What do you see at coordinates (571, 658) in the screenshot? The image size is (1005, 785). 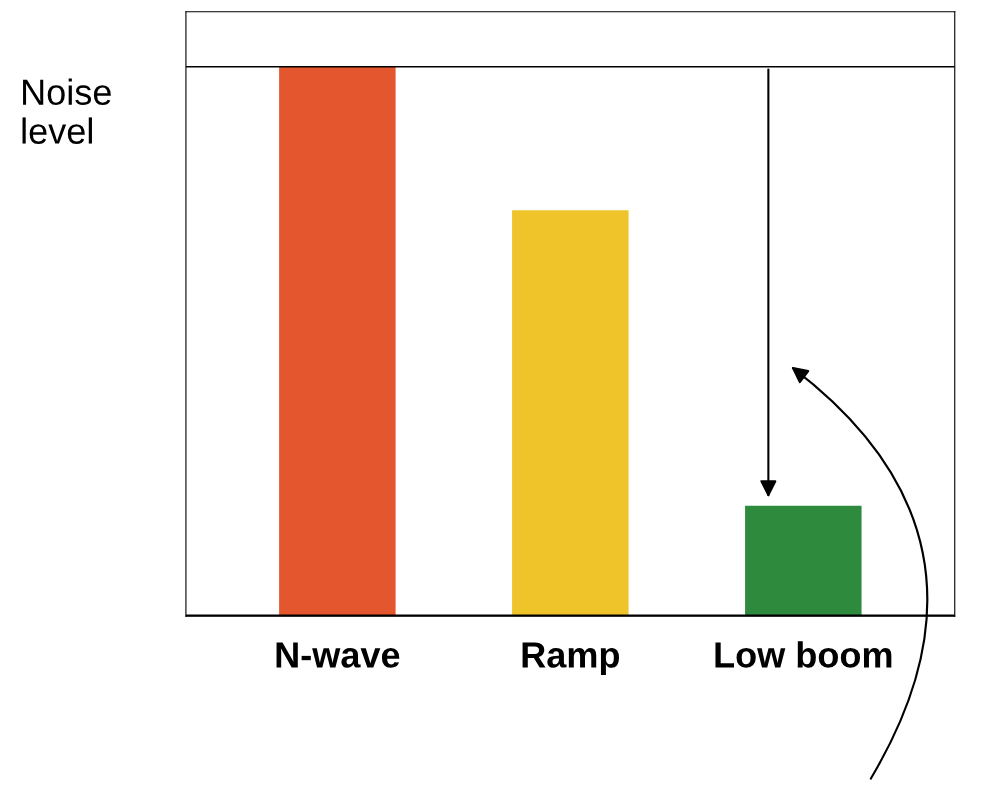 I see `x-tick-label: Ramp` at bounding box center [571, 658].